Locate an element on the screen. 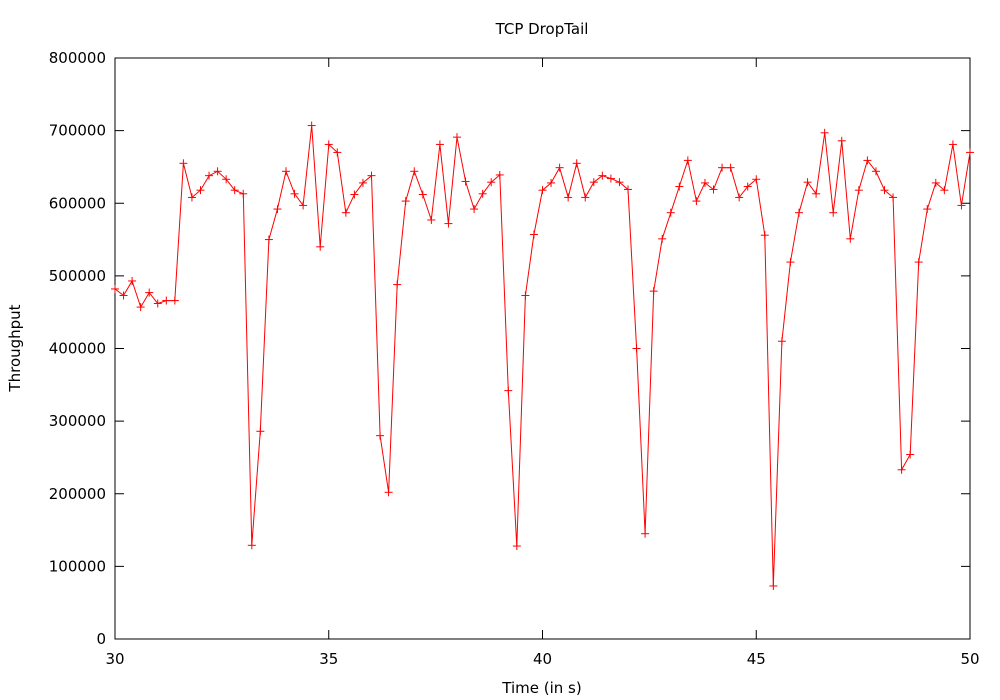  x-tick-label: 45 is located at coordinates (756, 659).